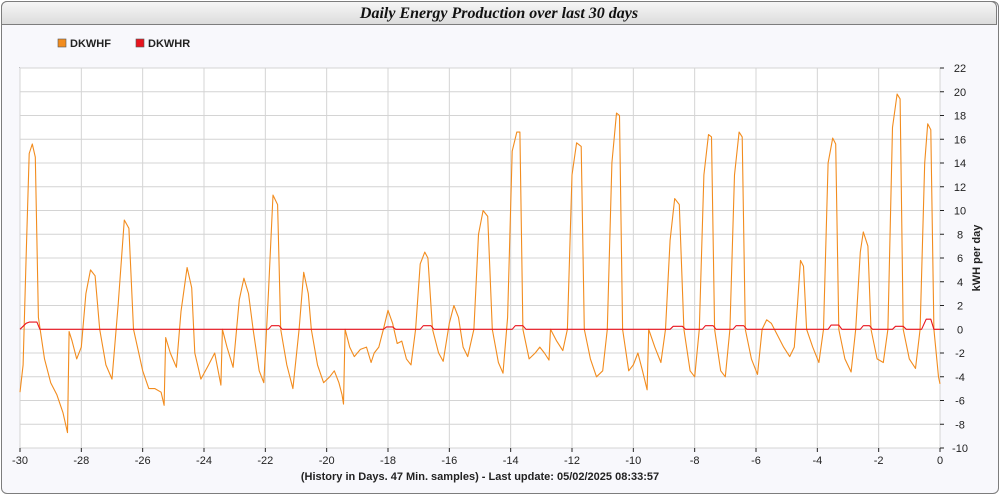  Describe the element at coordinates (572, 461) in the screenshot. I see `x-tick-label: -12` at that location.